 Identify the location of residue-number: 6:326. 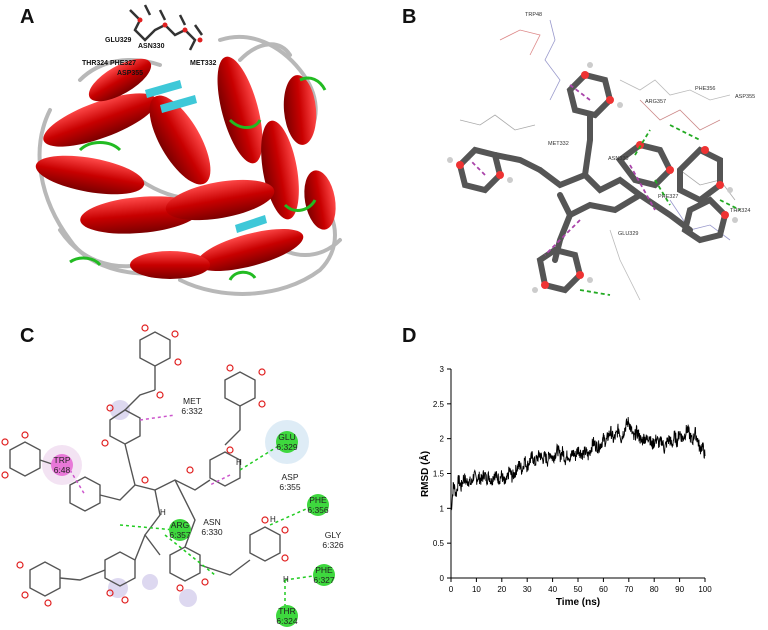
(333, 545).